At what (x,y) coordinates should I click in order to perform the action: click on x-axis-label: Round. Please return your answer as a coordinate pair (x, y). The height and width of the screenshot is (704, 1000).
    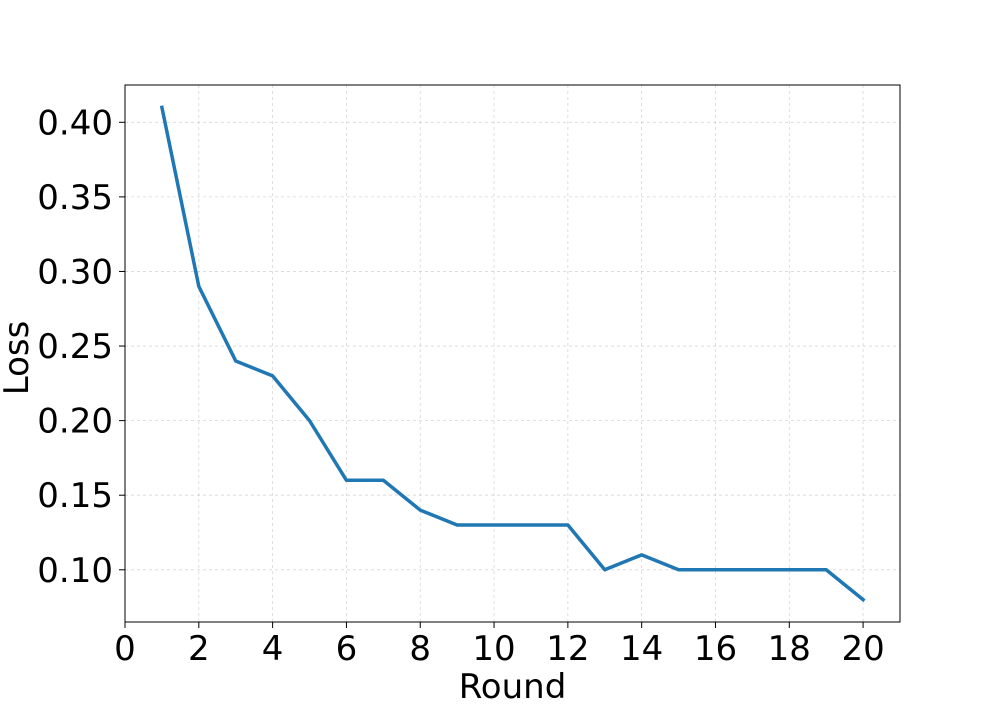
    Looking at the image, I should click on (513, 683).